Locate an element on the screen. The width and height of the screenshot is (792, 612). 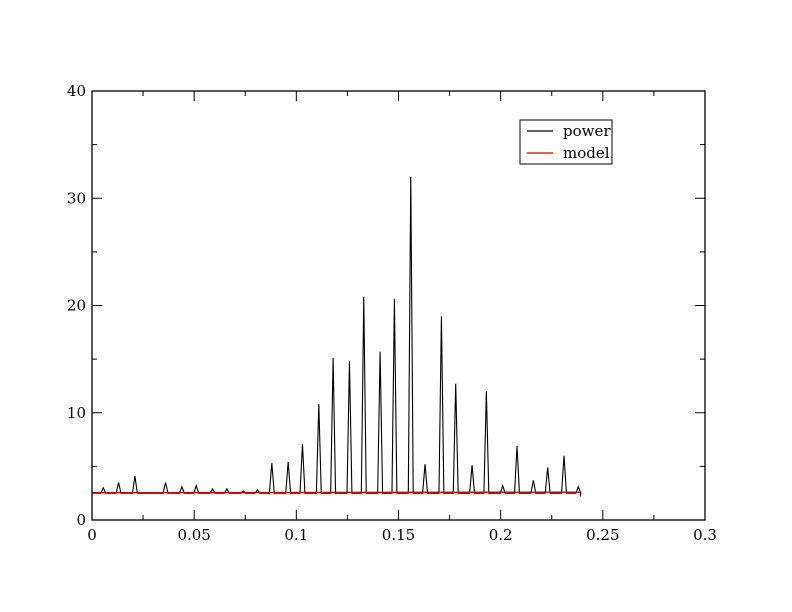
legend: power model is located at coordinates (566, 142).